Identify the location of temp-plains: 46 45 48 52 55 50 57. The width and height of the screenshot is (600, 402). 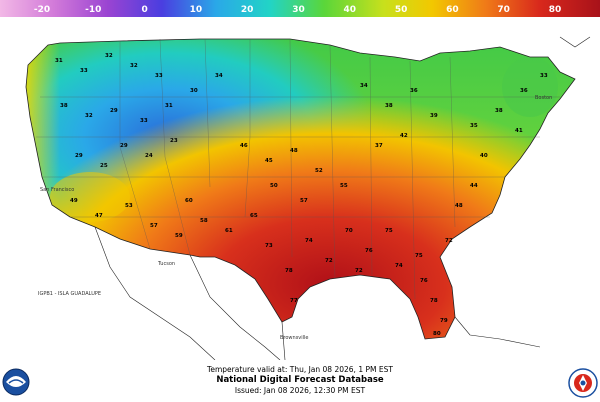
(294, 173).